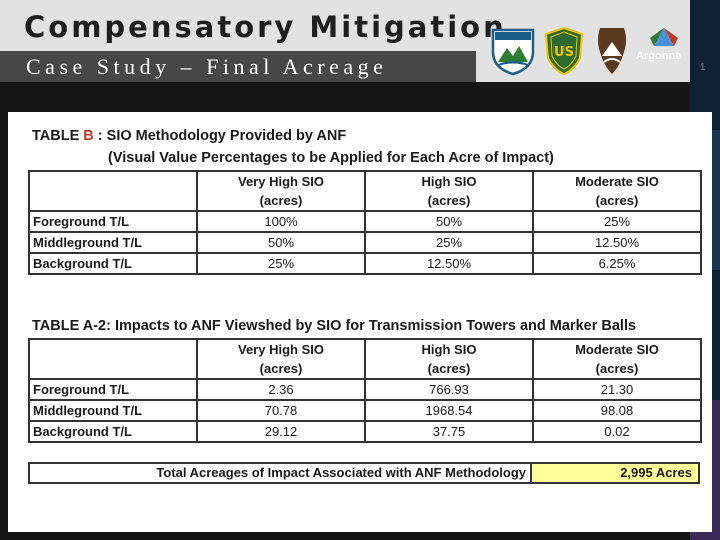 The height and width of the screenshot is (540, 720). Describe the element at coordinates (590, 52) in the screenshot. I see `agency-logos: US Argonne` at that location.